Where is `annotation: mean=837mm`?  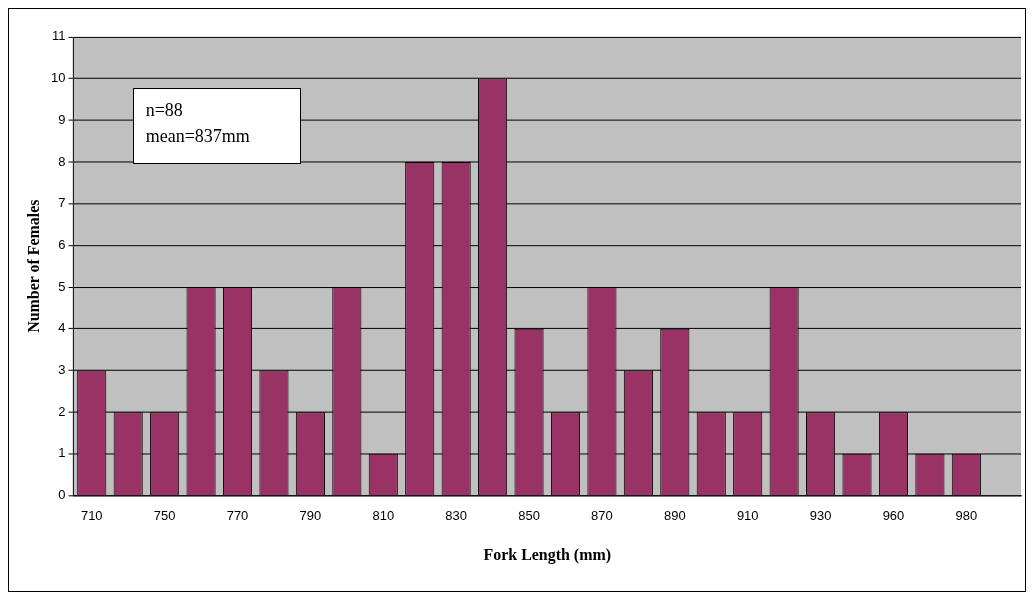 annotation: mean=837mm is located at coordinates (197, 136).